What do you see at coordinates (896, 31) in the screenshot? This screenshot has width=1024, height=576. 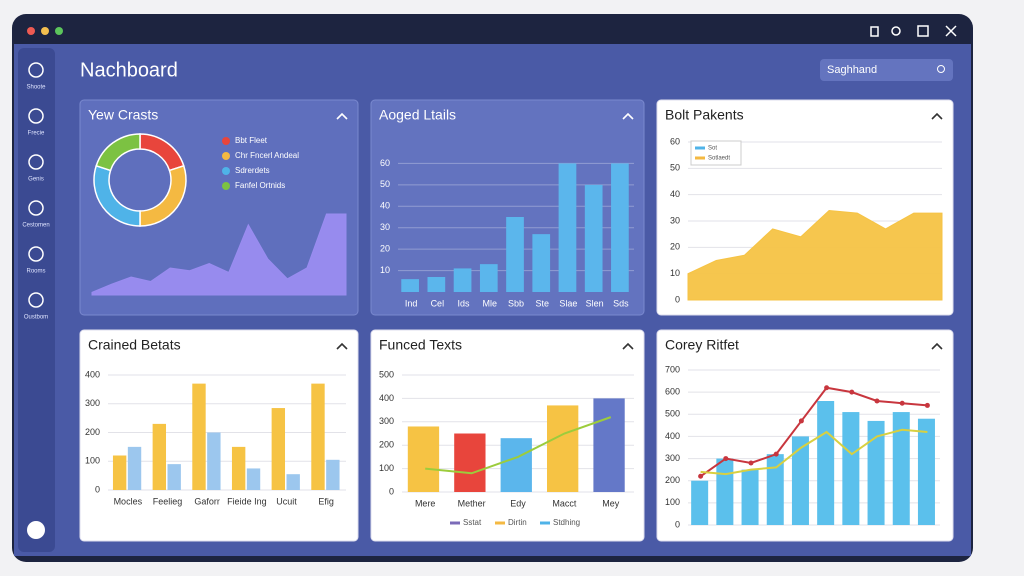 I see `icon-search` at bounding box center [896, 31].